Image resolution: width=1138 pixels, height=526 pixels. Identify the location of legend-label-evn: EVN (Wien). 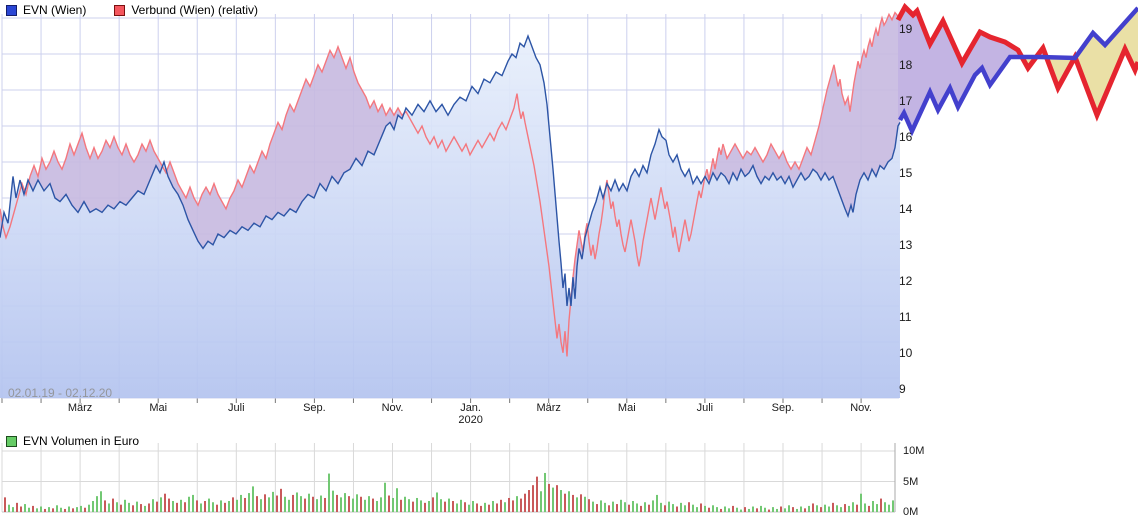
(55, 10).